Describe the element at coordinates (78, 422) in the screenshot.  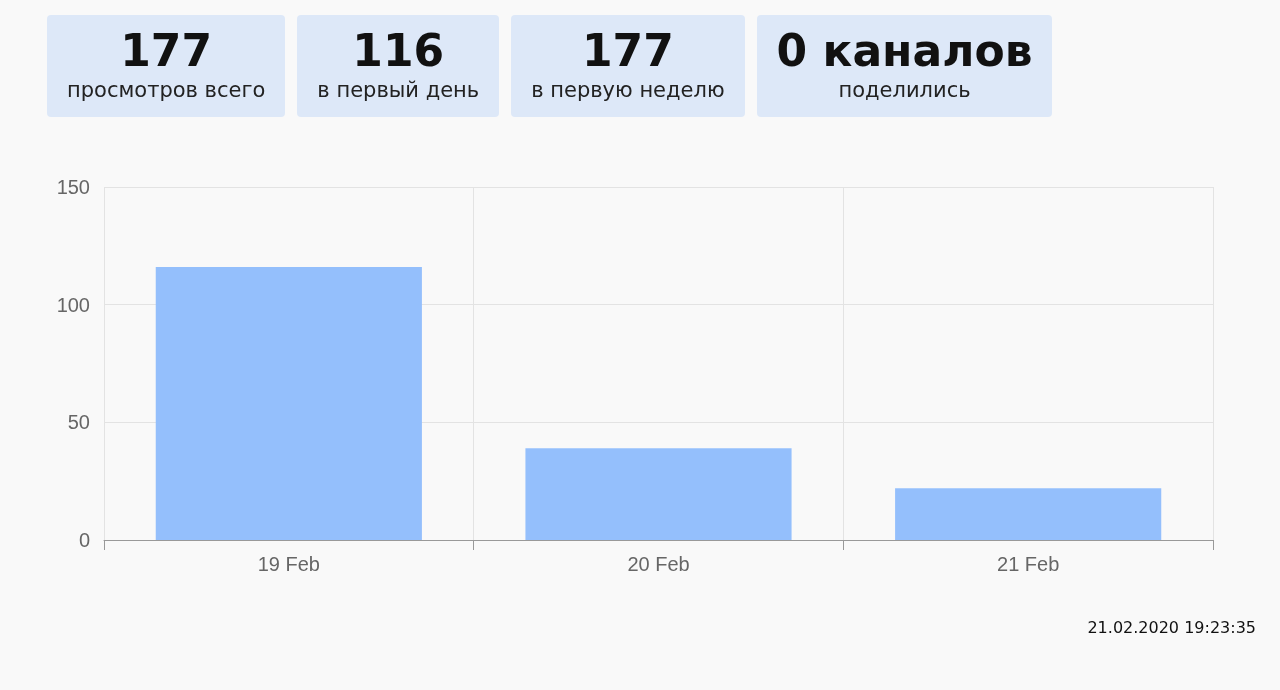
I see `y-tick-label: 50` at that location.